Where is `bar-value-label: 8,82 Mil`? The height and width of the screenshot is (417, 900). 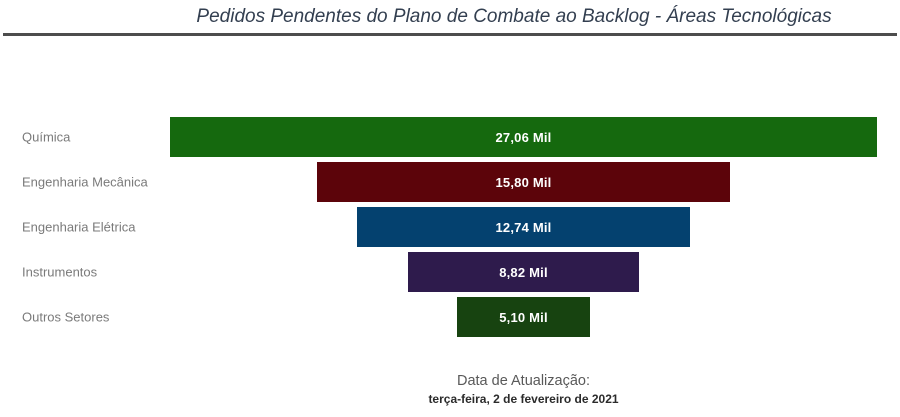
bar-value-label: 8,82 Mil is located at coordinates (523, 272).